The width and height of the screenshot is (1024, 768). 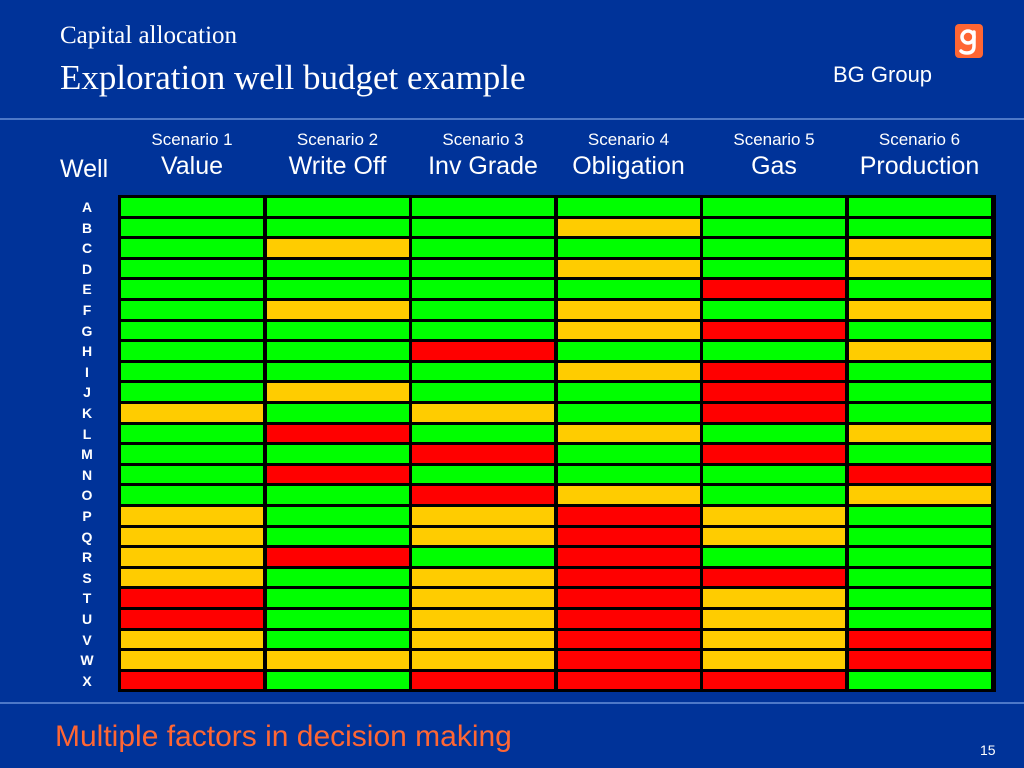 I want to click on well-label-C: C, so click(x=87, y=248).